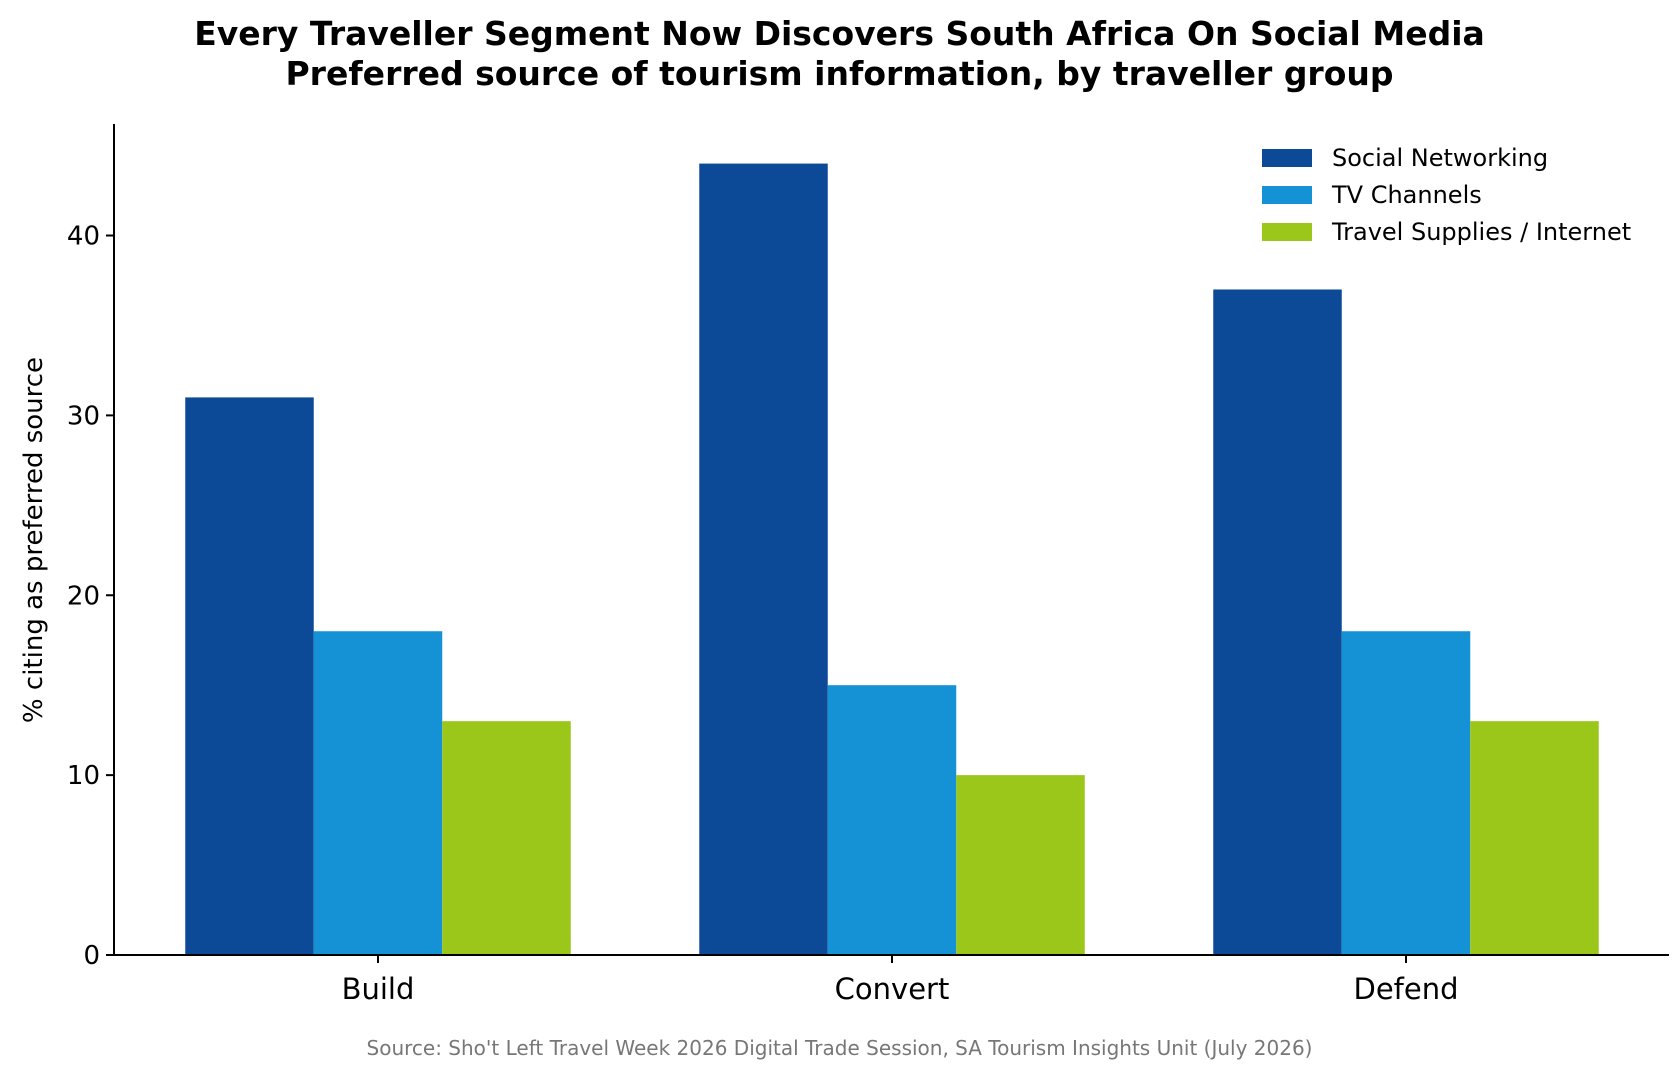 The width and height of the screenshot is (1679, 1074). Describe the element at coordinates (83, 416) in the screenshot. I see `y-tick-label: 30` at that location.